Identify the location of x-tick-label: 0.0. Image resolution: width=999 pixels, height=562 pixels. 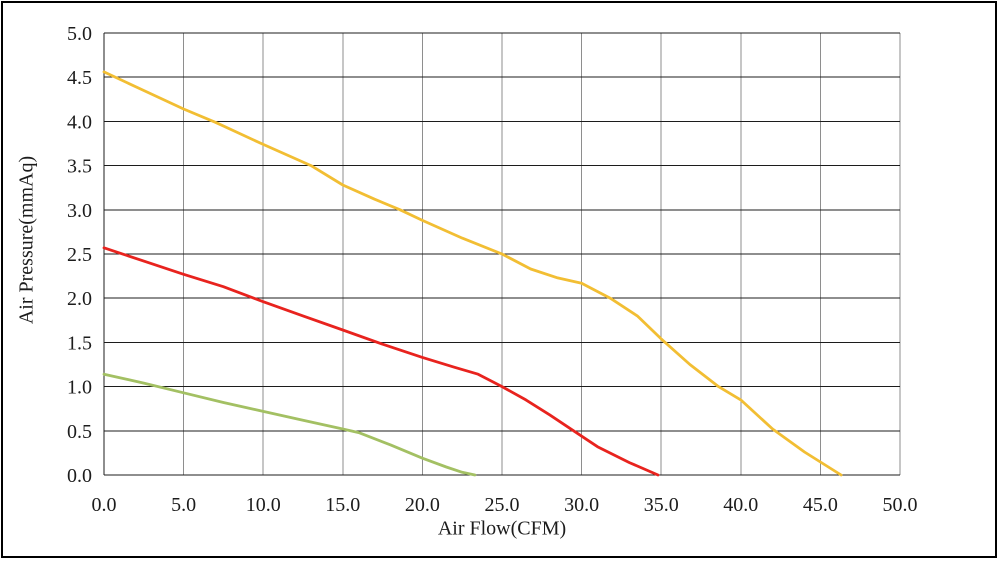
(104, 505).